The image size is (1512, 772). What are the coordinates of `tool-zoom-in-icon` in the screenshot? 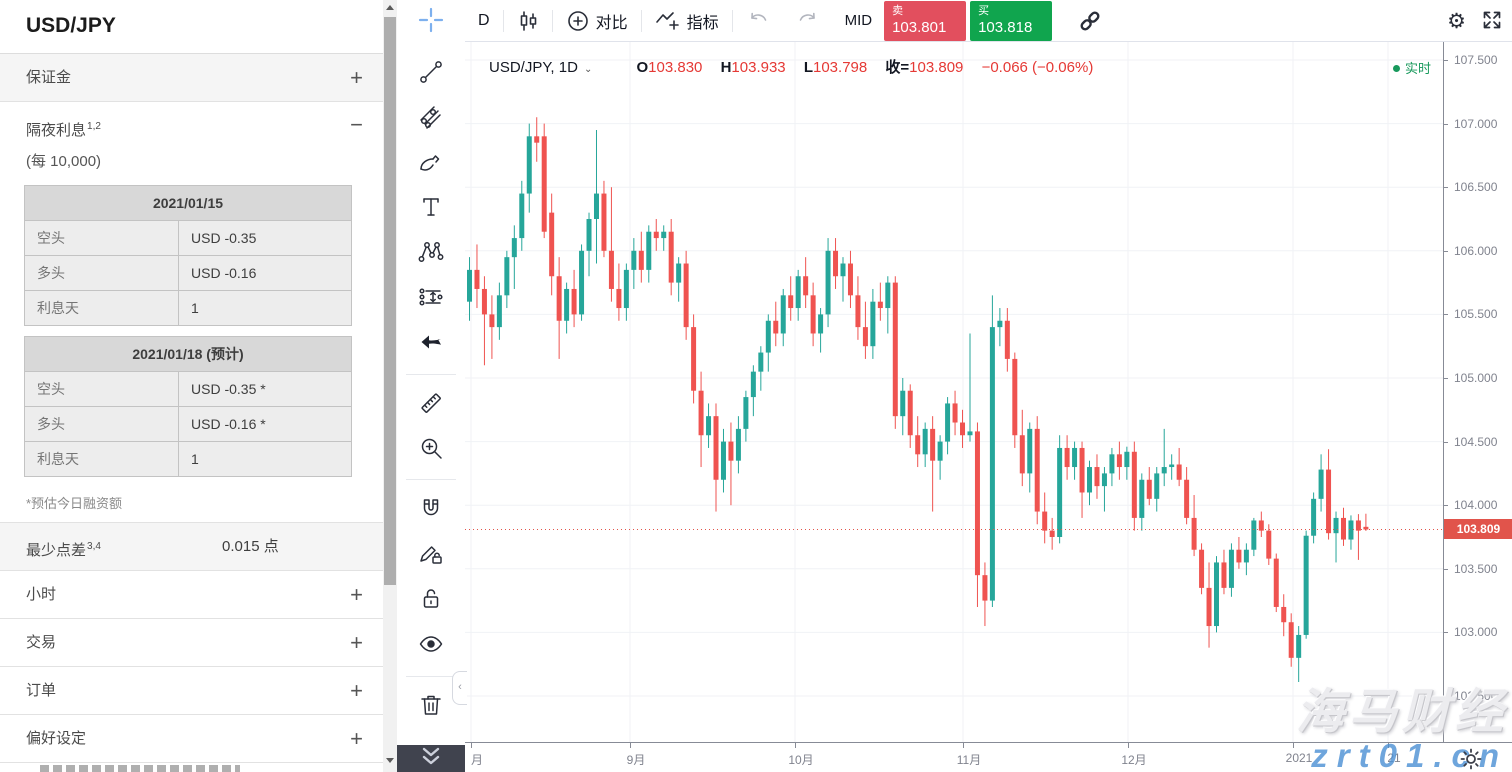 It's located at (431, 448).